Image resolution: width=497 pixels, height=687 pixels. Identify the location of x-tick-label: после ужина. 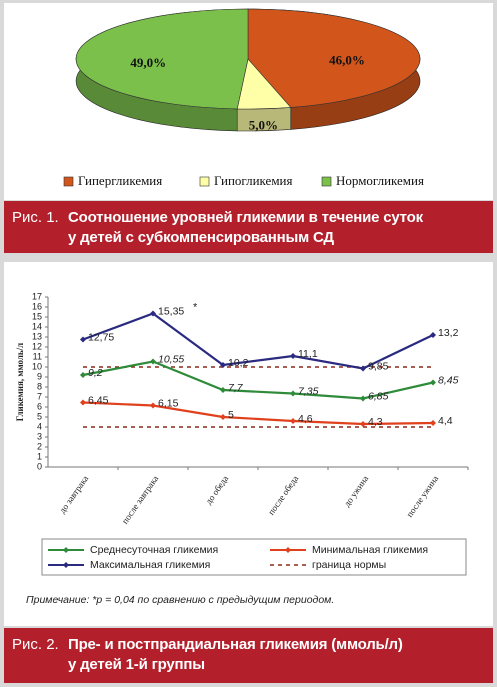
(422, 496).